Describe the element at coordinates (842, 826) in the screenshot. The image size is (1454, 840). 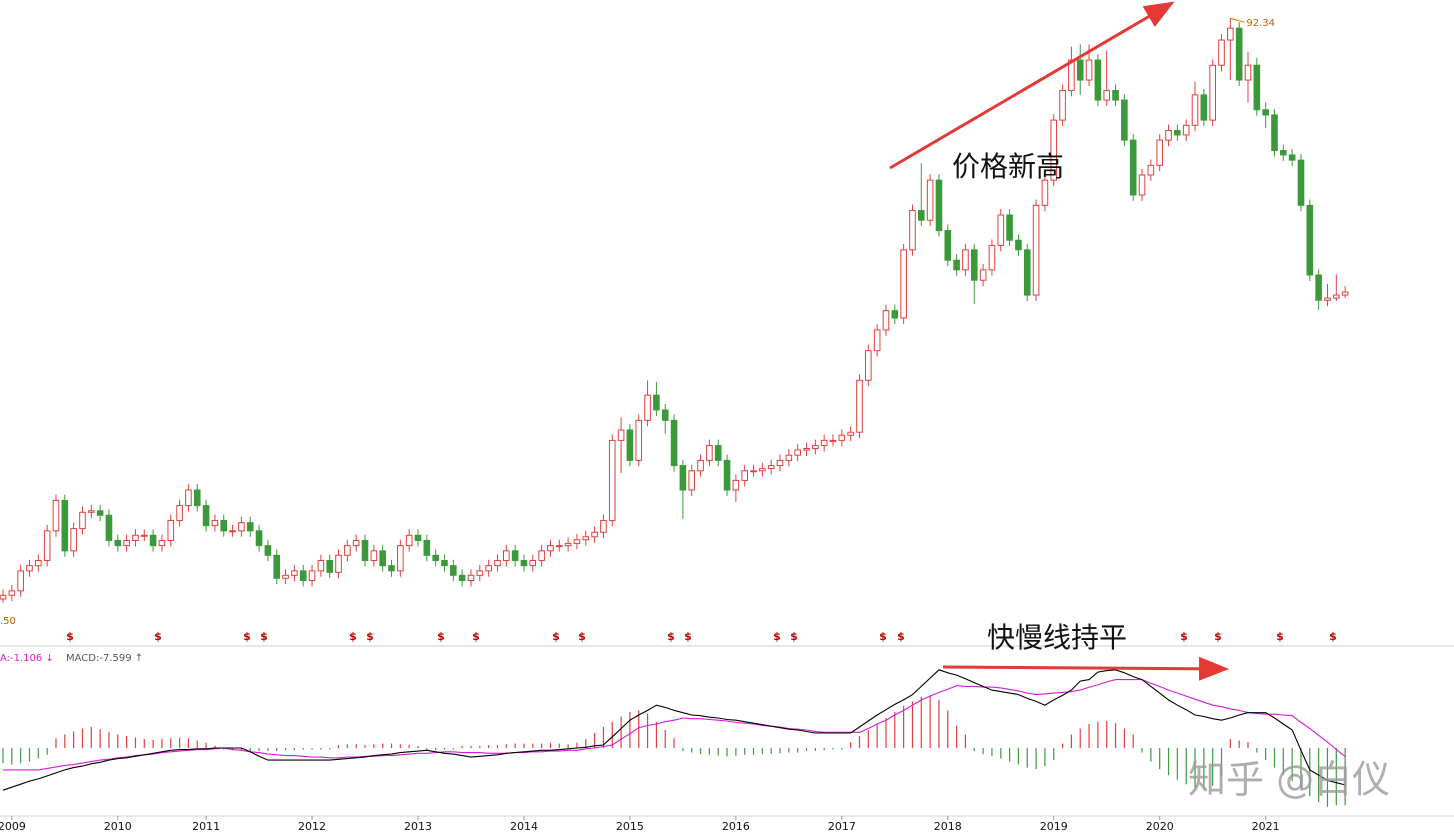
I see `x-tick-label: 2017` at that location.